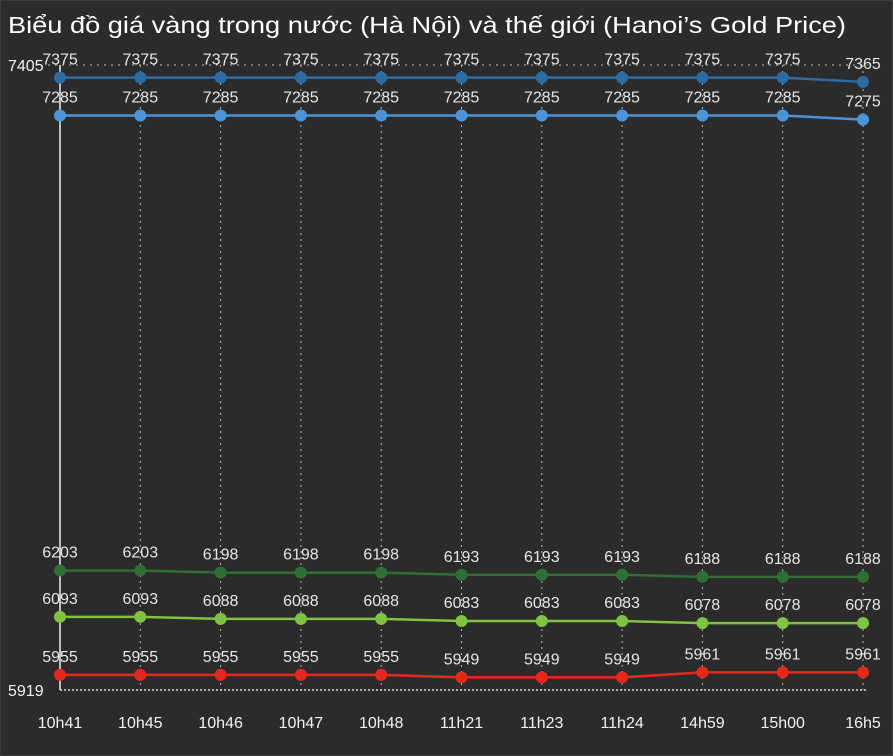 This screenshot has width=893, height=756. What do you see at coordinates (26, 379) in the screenshot?
I see `y-tick-labels: 7405 5919` at bounding box center [26, 379].